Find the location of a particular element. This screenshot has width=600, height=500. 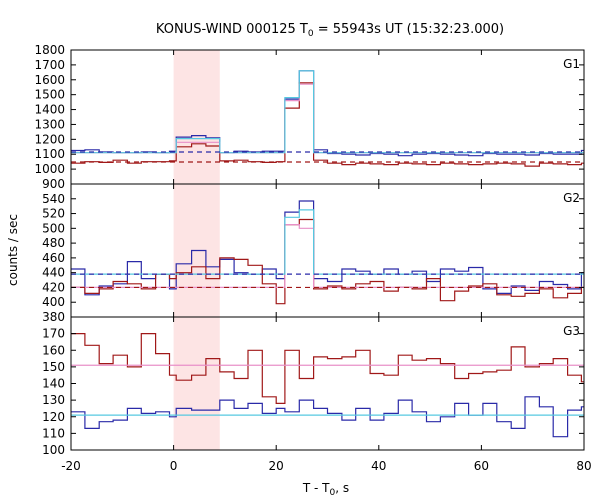

y-tick-label: 540 is located at coordinates (53, 199).